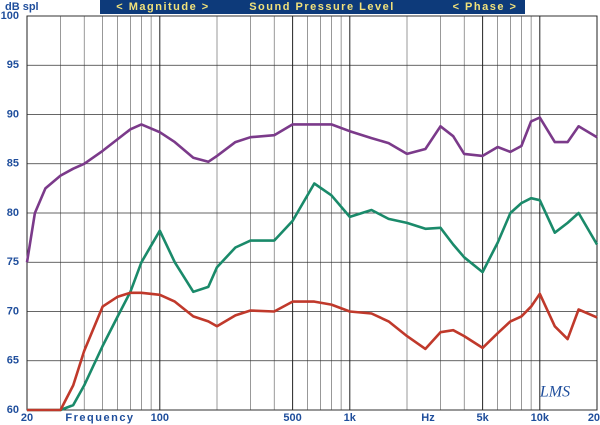 The image size is (600, 425). Describe the element at coordinates (322, 7) in the screenshot. I see `header-title: Sound Pressure Level` at that location.